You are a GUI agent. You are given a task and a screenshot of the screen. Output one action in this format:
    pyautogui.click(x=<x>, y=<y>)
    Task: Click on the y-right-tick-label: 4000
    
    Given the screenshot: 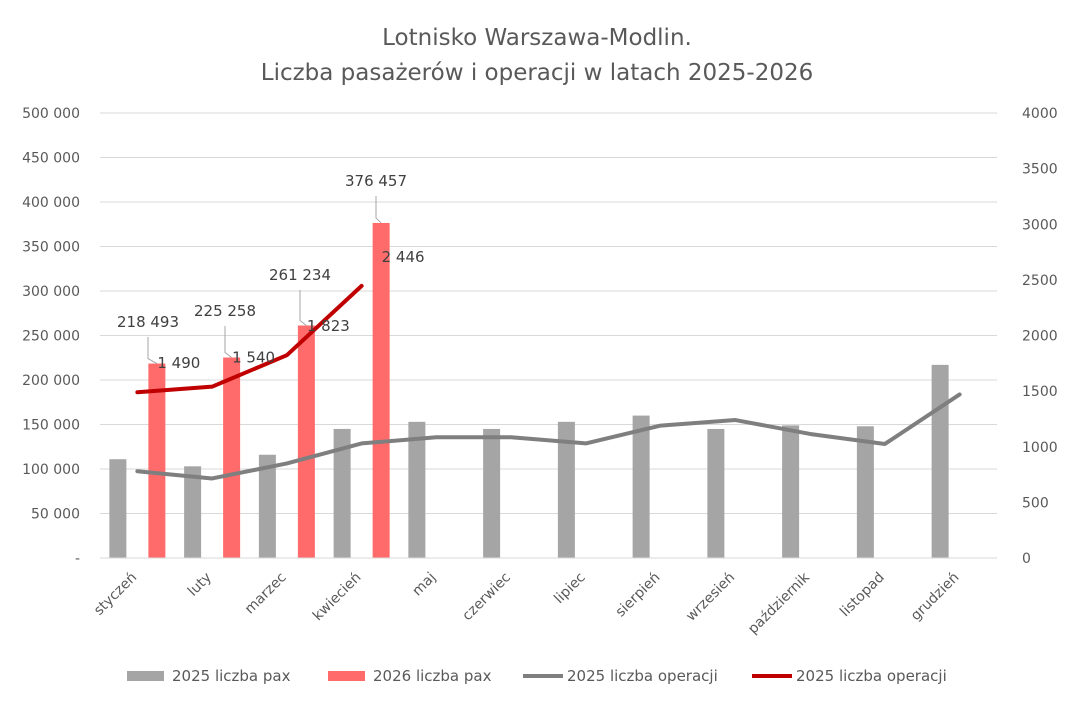 What is the action you would take?
    pyautogui.click(x=1040, y=114)
    